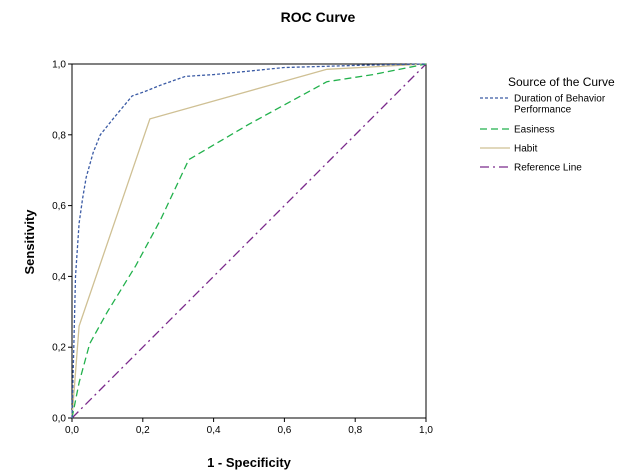 Image resolution: width=638 pixels, height=474 pixels. What do you see at coordinates (355, 430) in the screenshot?
I see `x-tick-label: 0,8` at bounding box center [355, 430].